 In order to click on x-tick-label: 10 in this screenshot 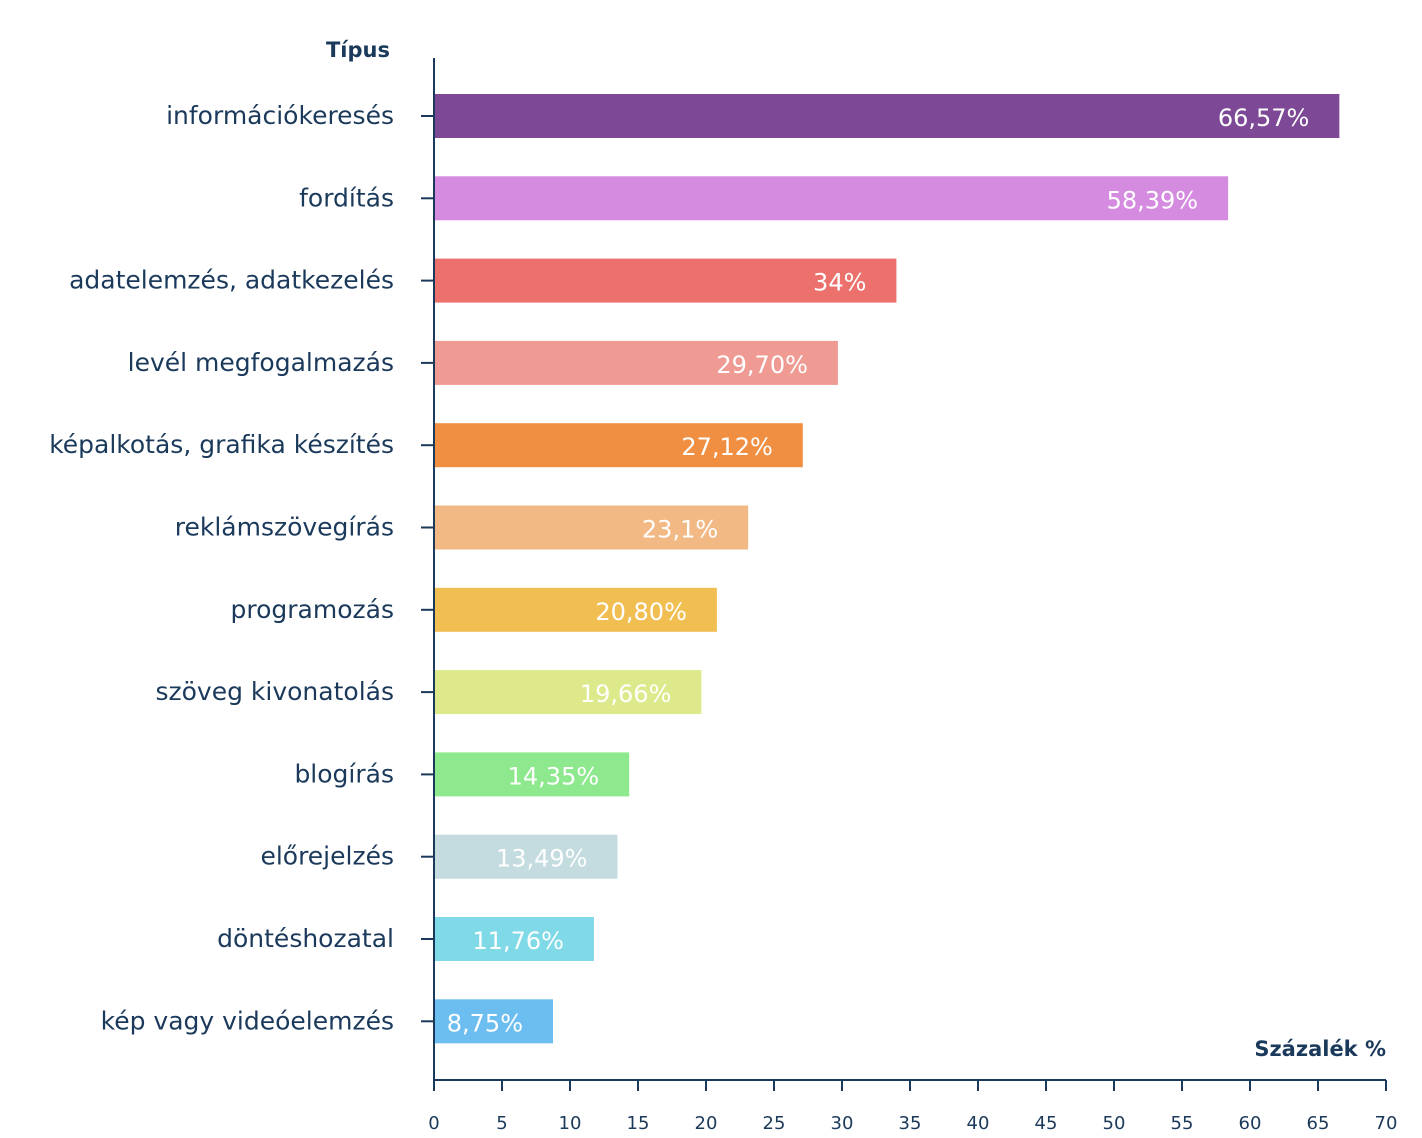, I will do `click(570, 1123)`.